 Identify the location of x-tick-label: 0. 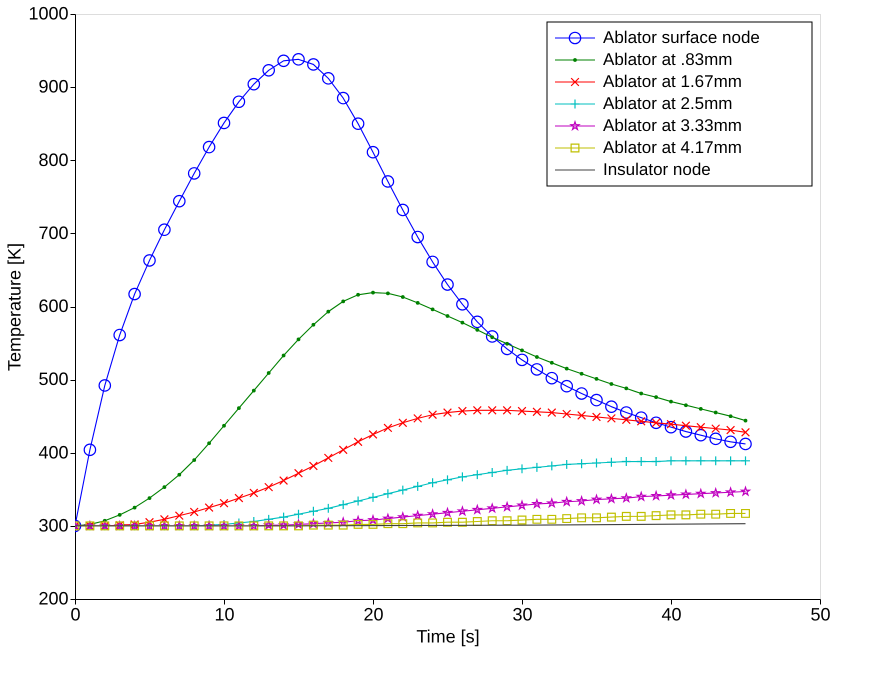
(75, 614).